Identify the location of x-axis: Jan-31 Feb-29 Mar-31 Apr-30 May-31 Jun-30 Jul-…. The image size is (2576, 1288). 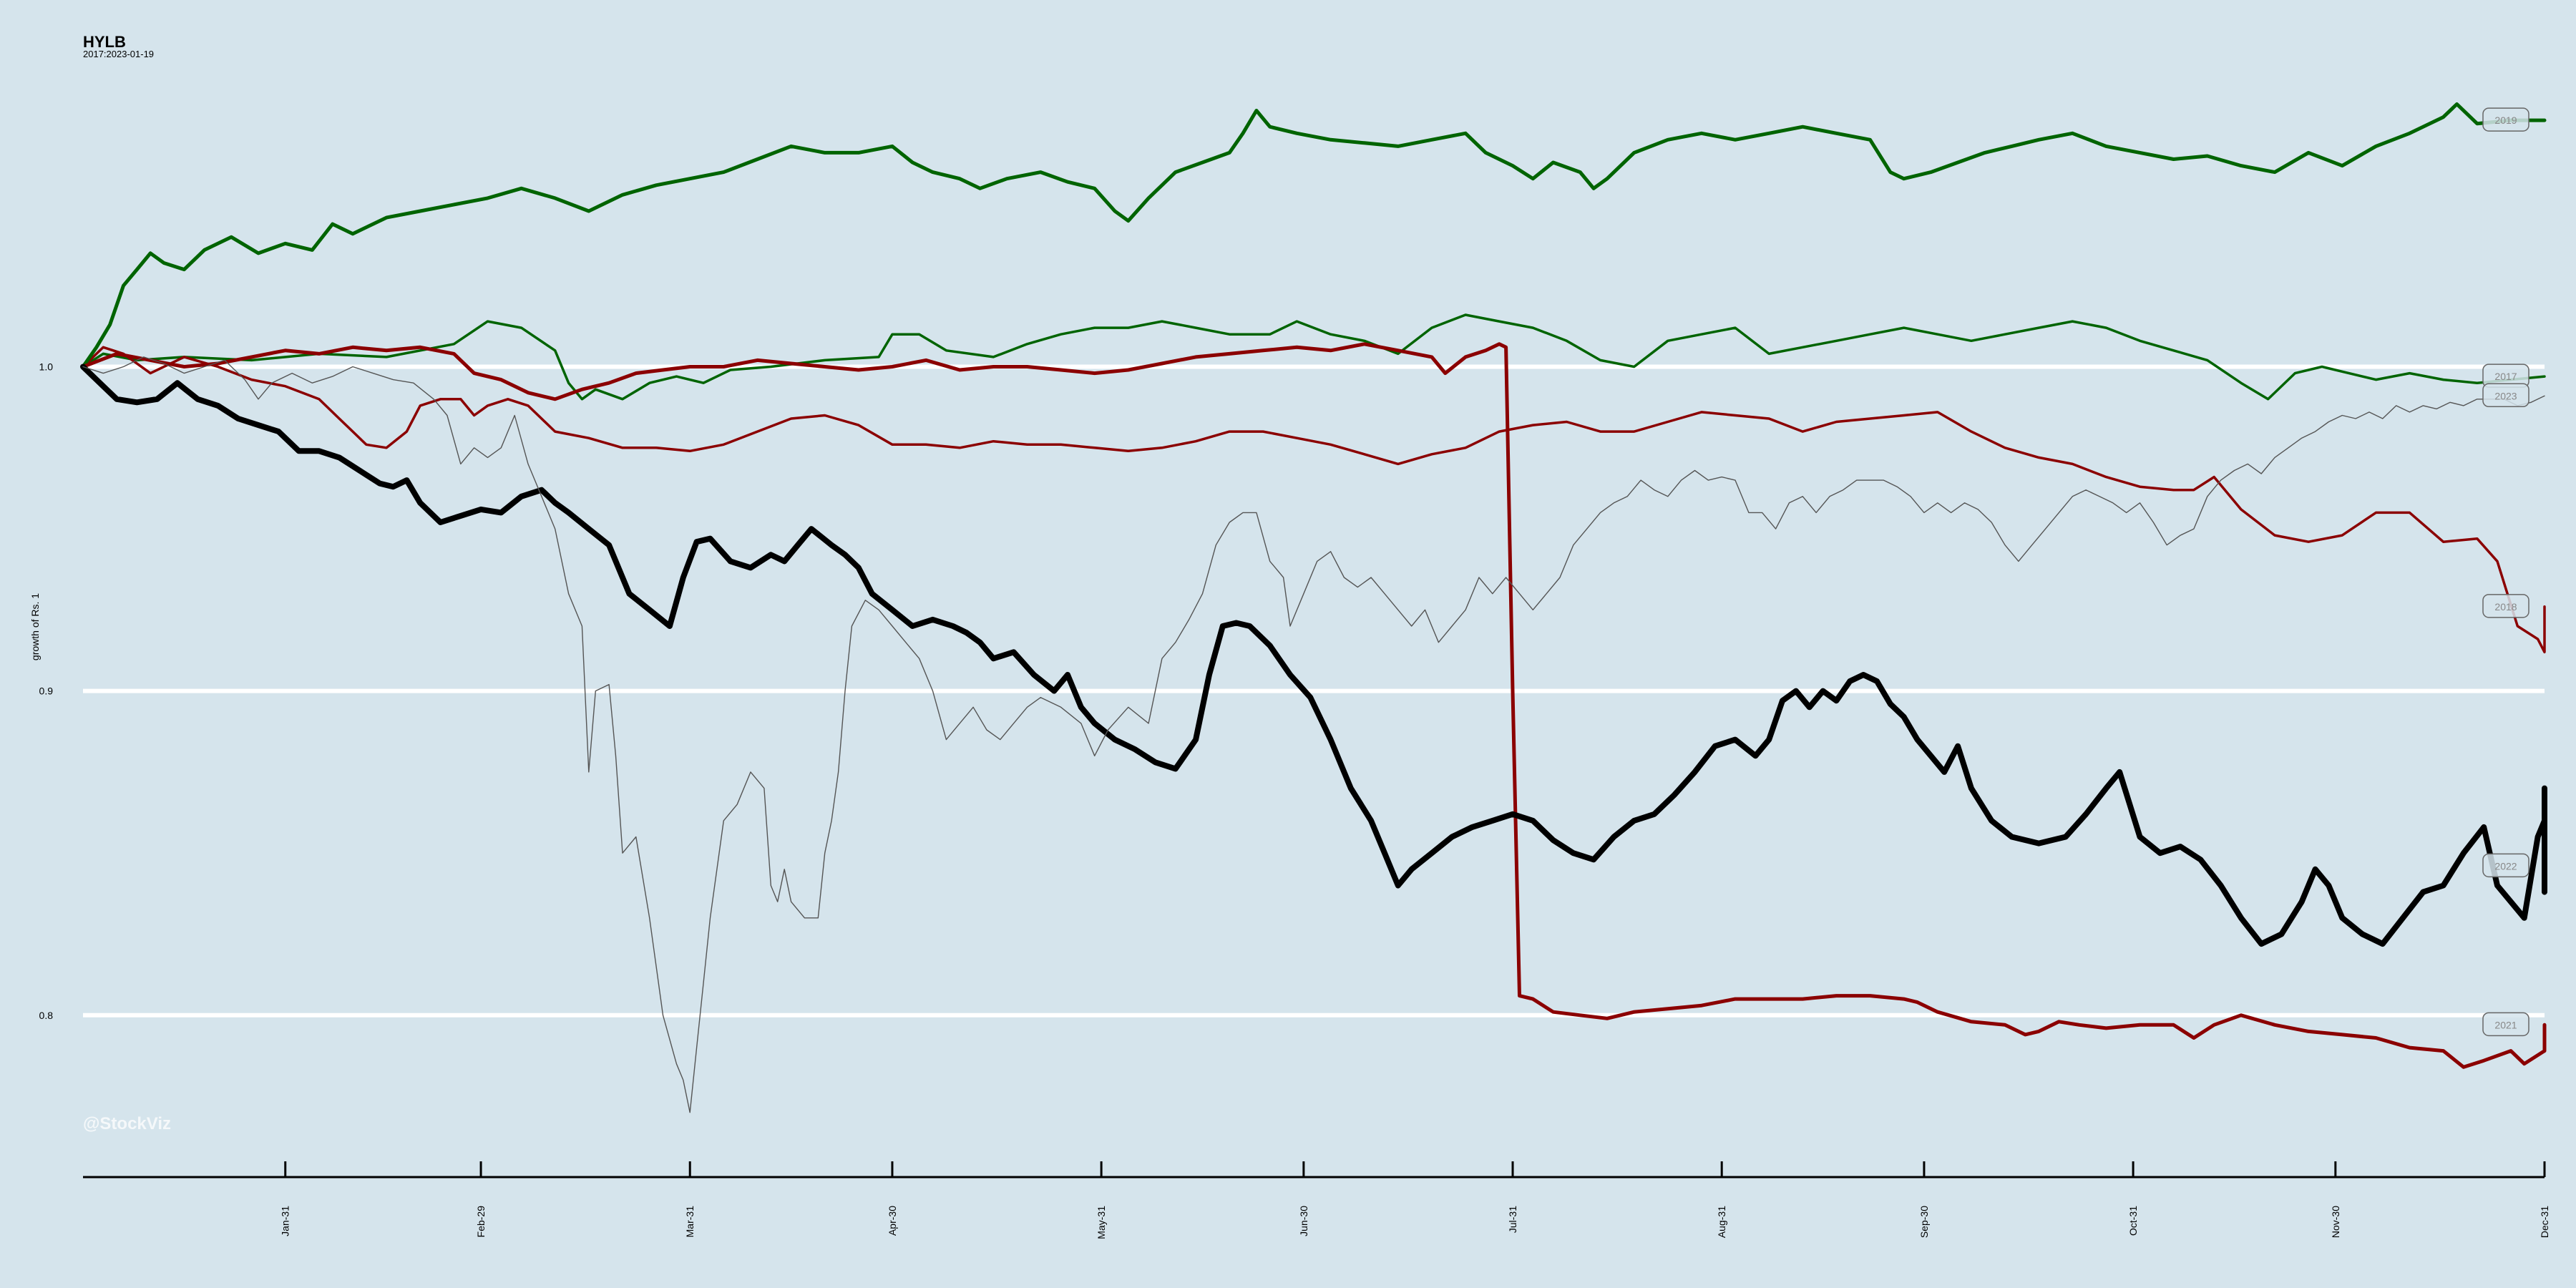
(1316, 1200).